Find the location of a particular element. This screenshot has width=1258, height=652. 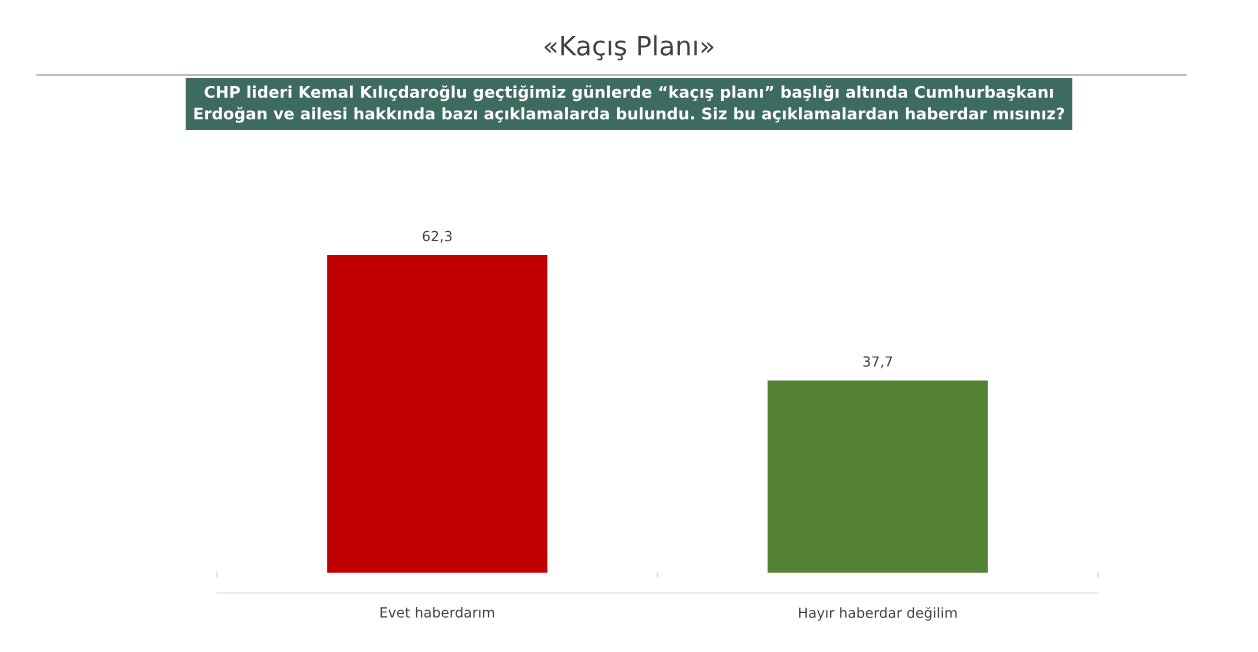

chart-title: «Kaçış Planı» is located at coordinates (629, 48).